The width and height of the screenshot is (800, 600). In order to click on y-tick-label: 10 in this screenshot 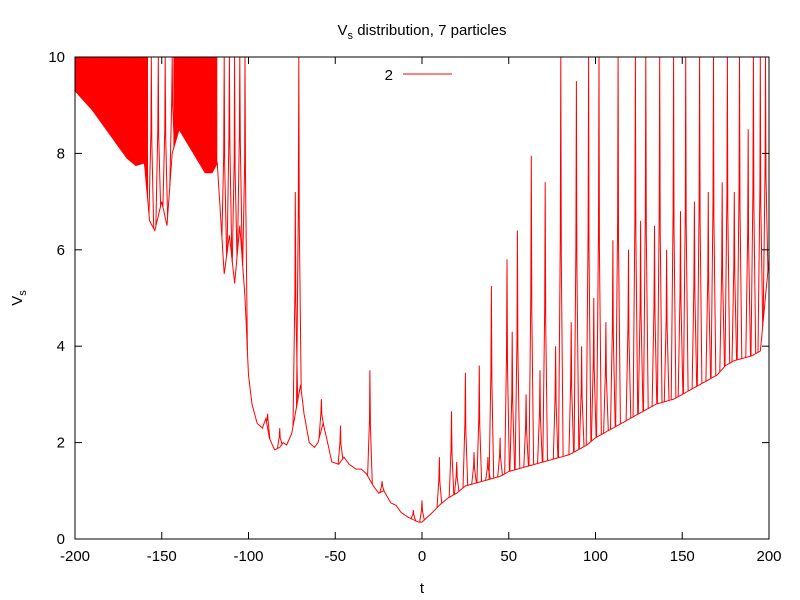, I will do `click(56, 57)`.